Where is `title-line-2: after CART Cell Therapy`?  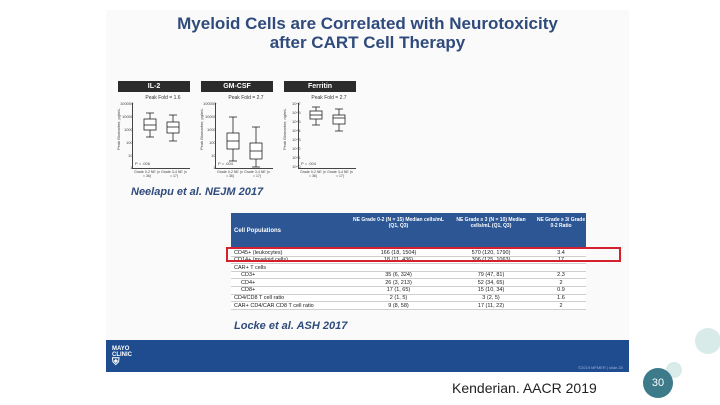 title-line-2: after CART Cell Therapy is located at coordinates (367, 42).